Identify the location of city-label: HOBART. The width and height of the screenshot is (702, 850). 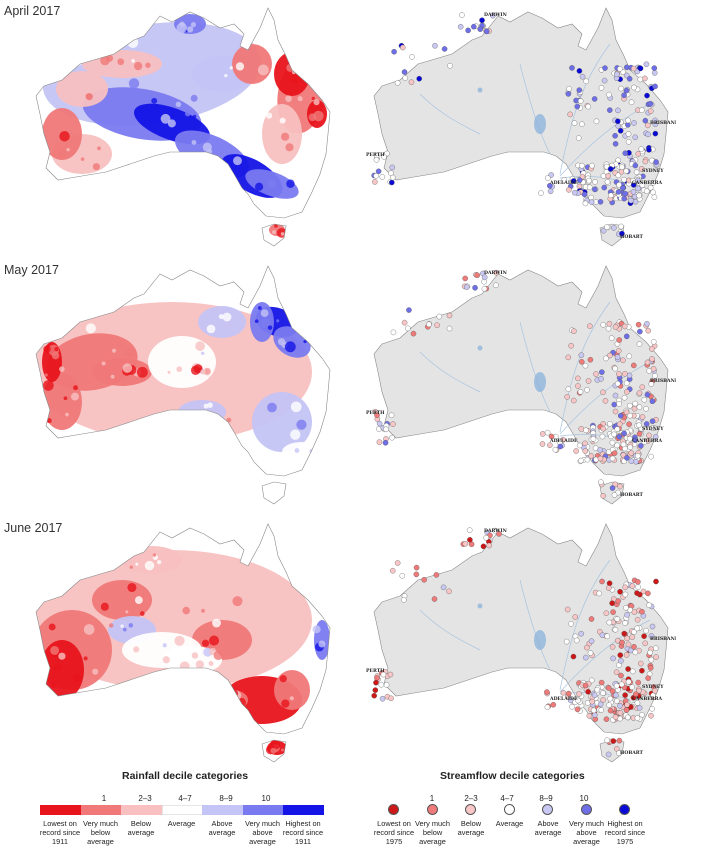
(632, 753).